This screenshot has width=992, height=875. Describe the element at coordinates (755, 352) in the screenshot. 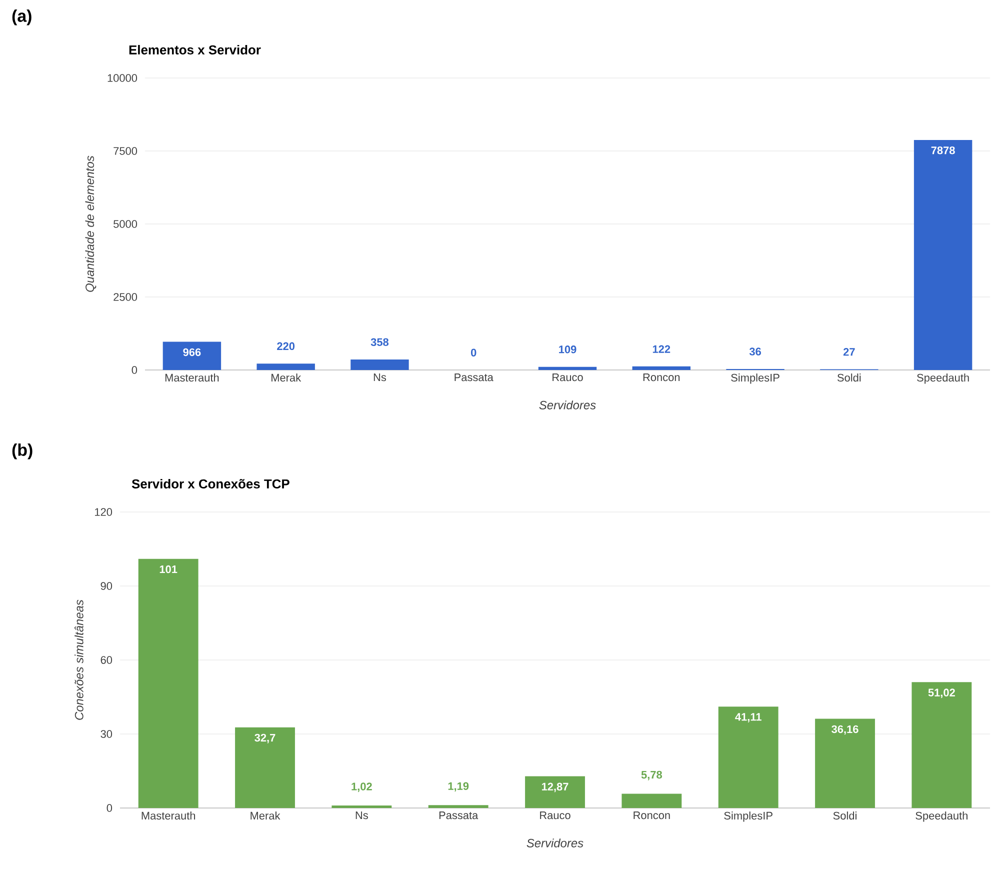

I see `data-label: 36` at that location.